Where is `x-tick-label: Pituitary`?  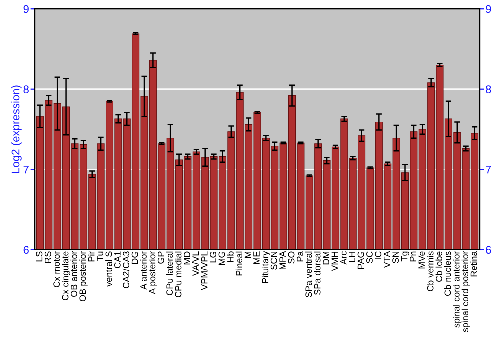
x-tick-label: Pituitary is located at coordinates (266, 267).